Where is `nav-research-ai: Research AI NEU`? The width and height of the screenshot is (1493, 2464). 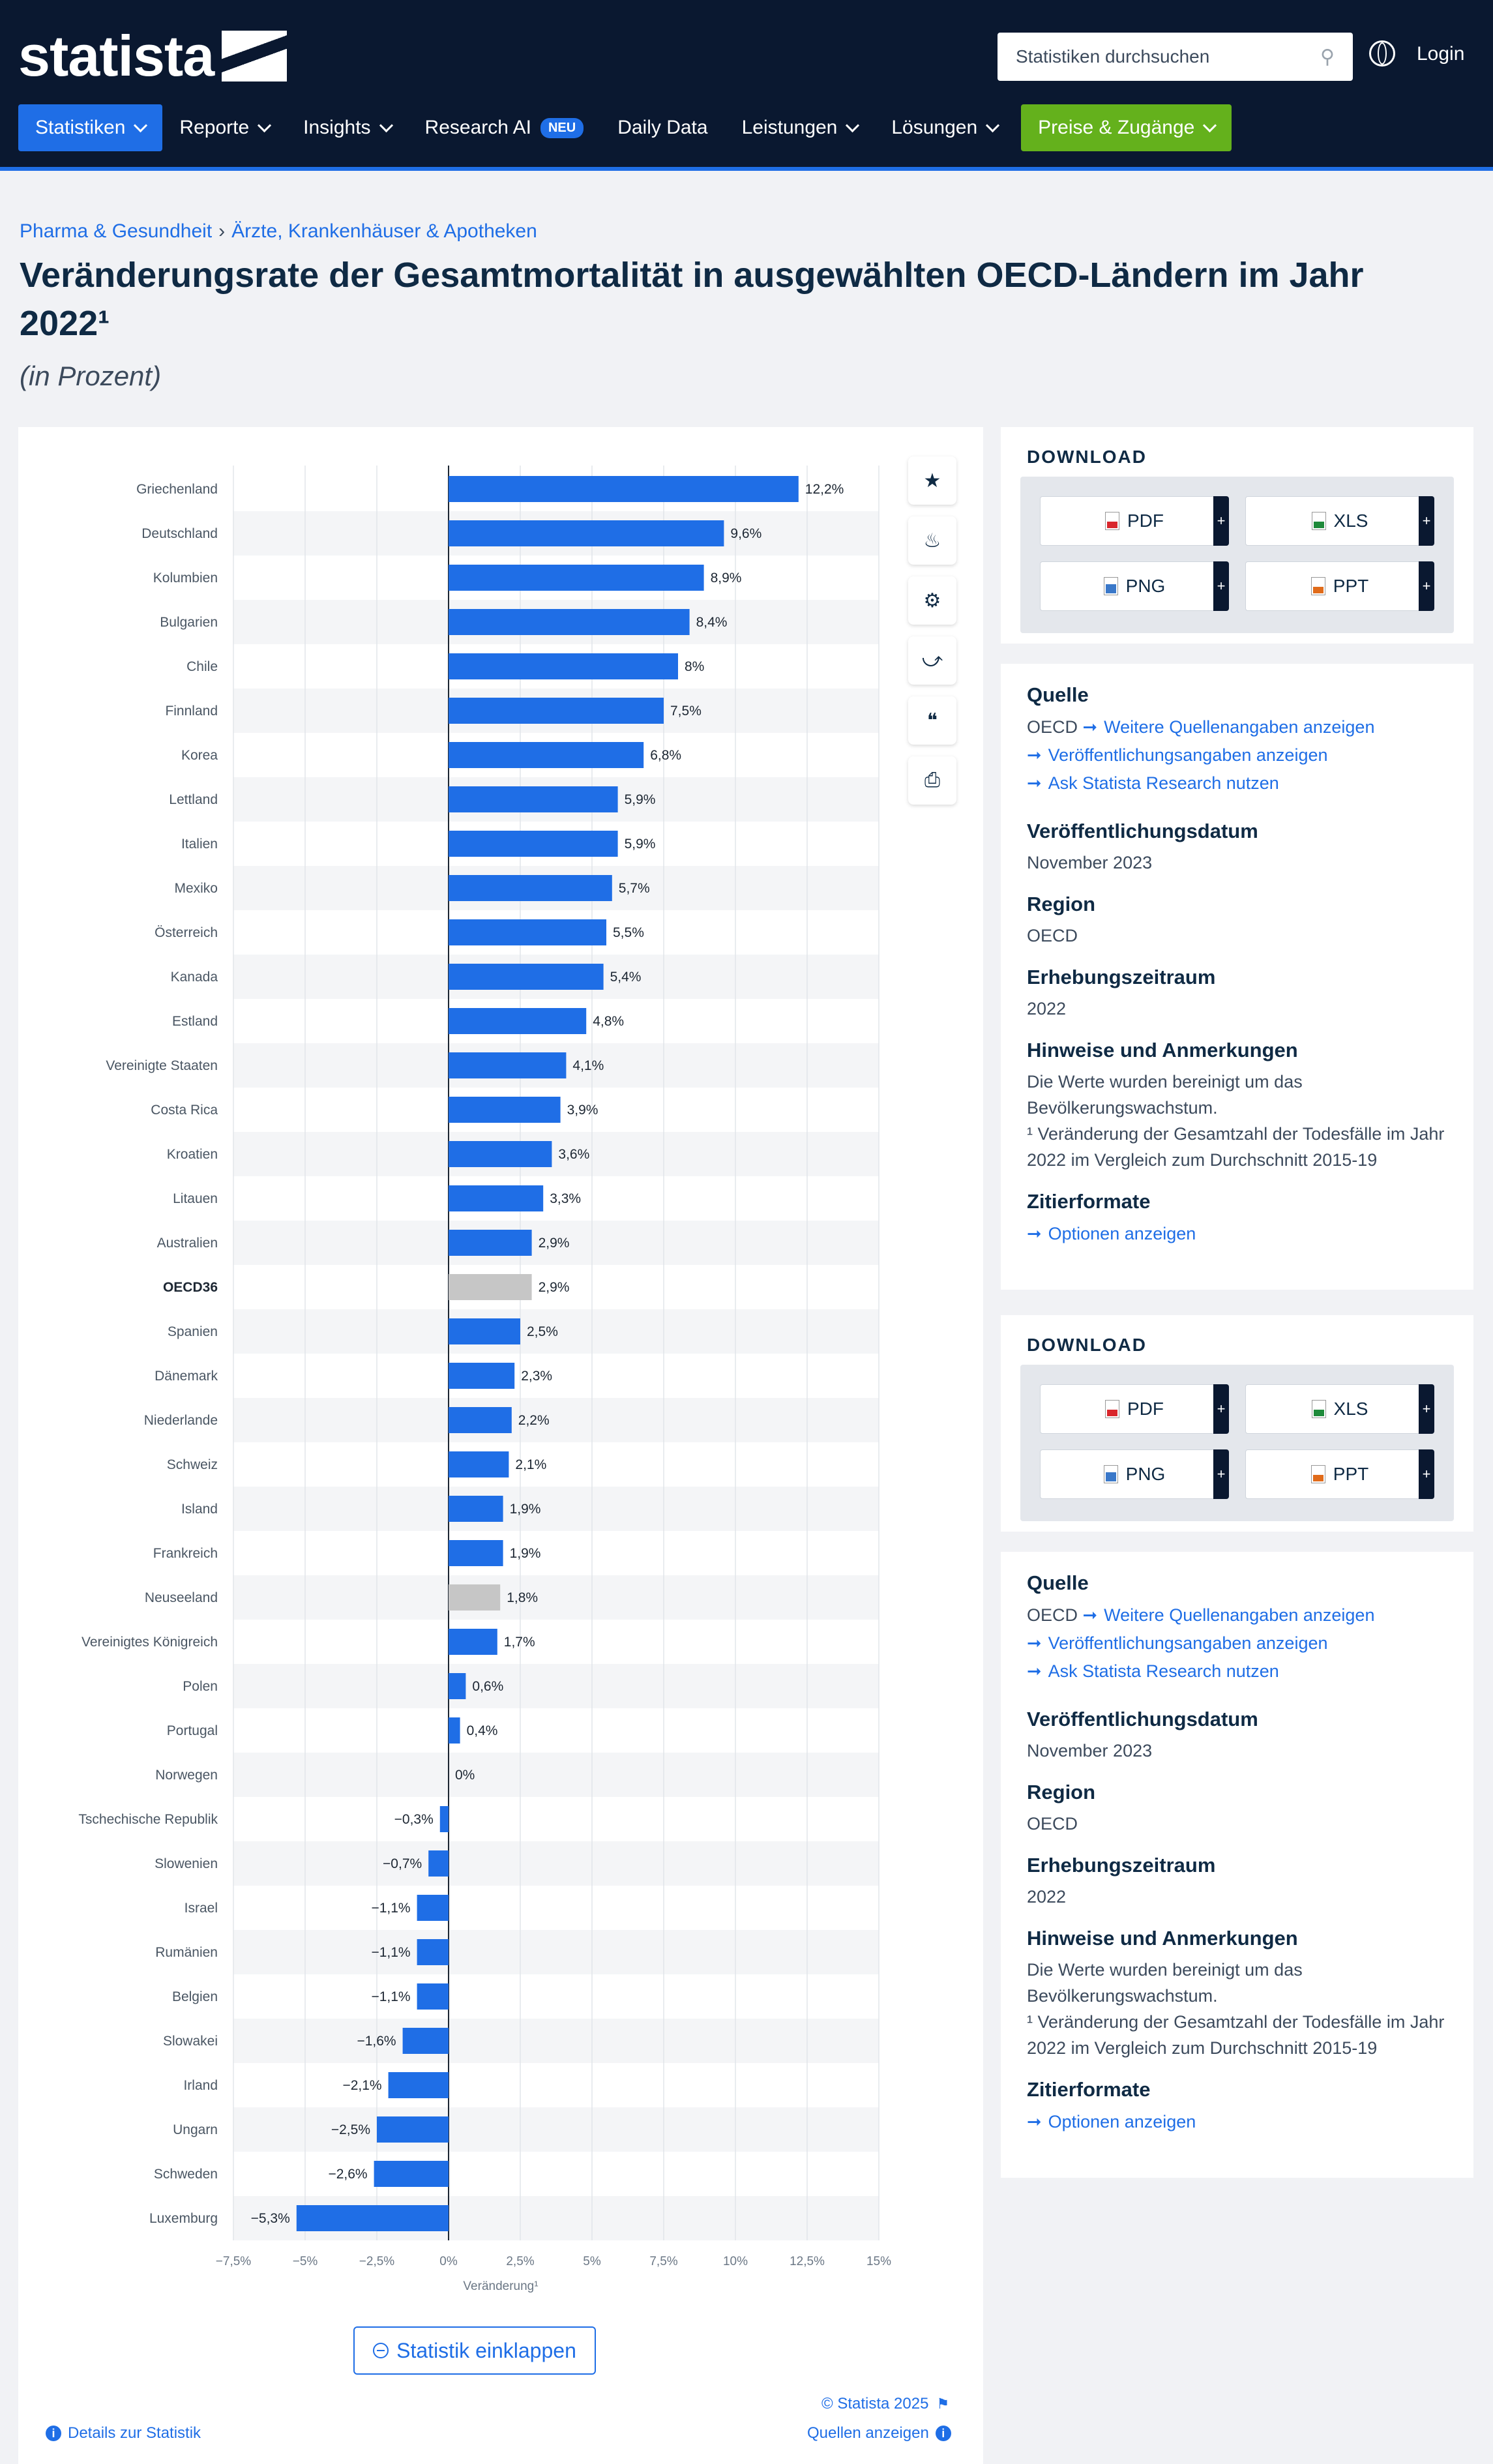 nav-research-ai: Research AI NEU is located at coordinates (504, 127).